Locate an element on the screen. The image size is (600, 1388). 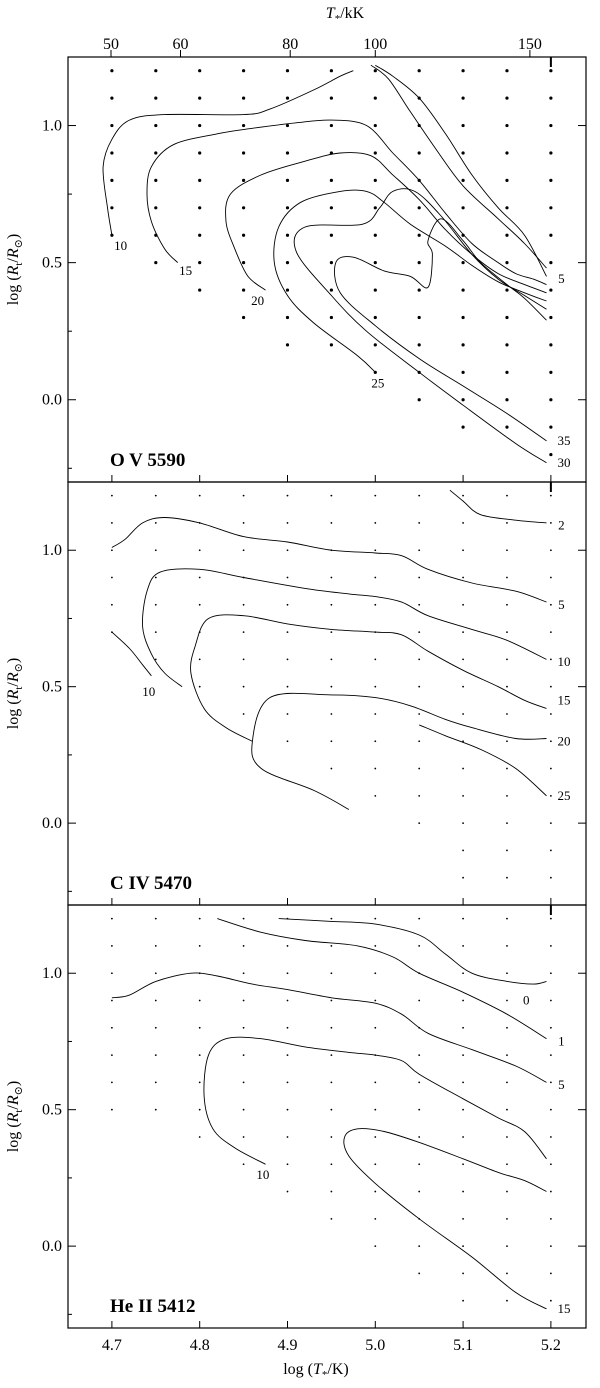
contour-label: 35 is located at coordinates (564, 440).